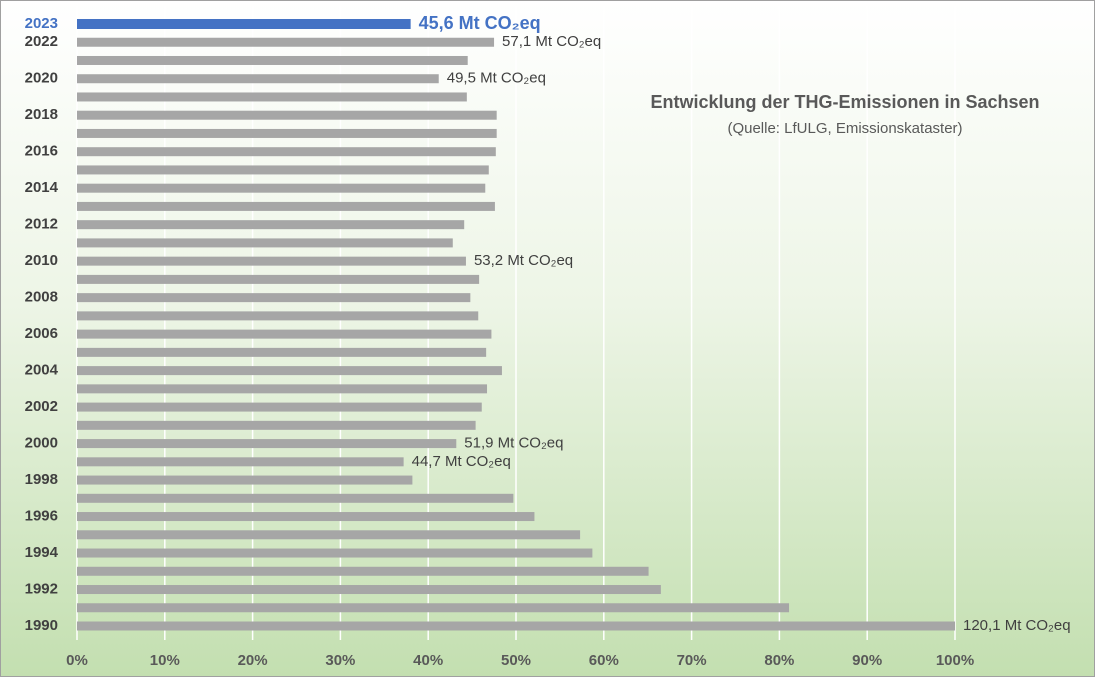 The image size is (1095, 677). Describe the element at coordinates (77, 660) in the screenshot. I see `x-tick-label: 0%` at that location.